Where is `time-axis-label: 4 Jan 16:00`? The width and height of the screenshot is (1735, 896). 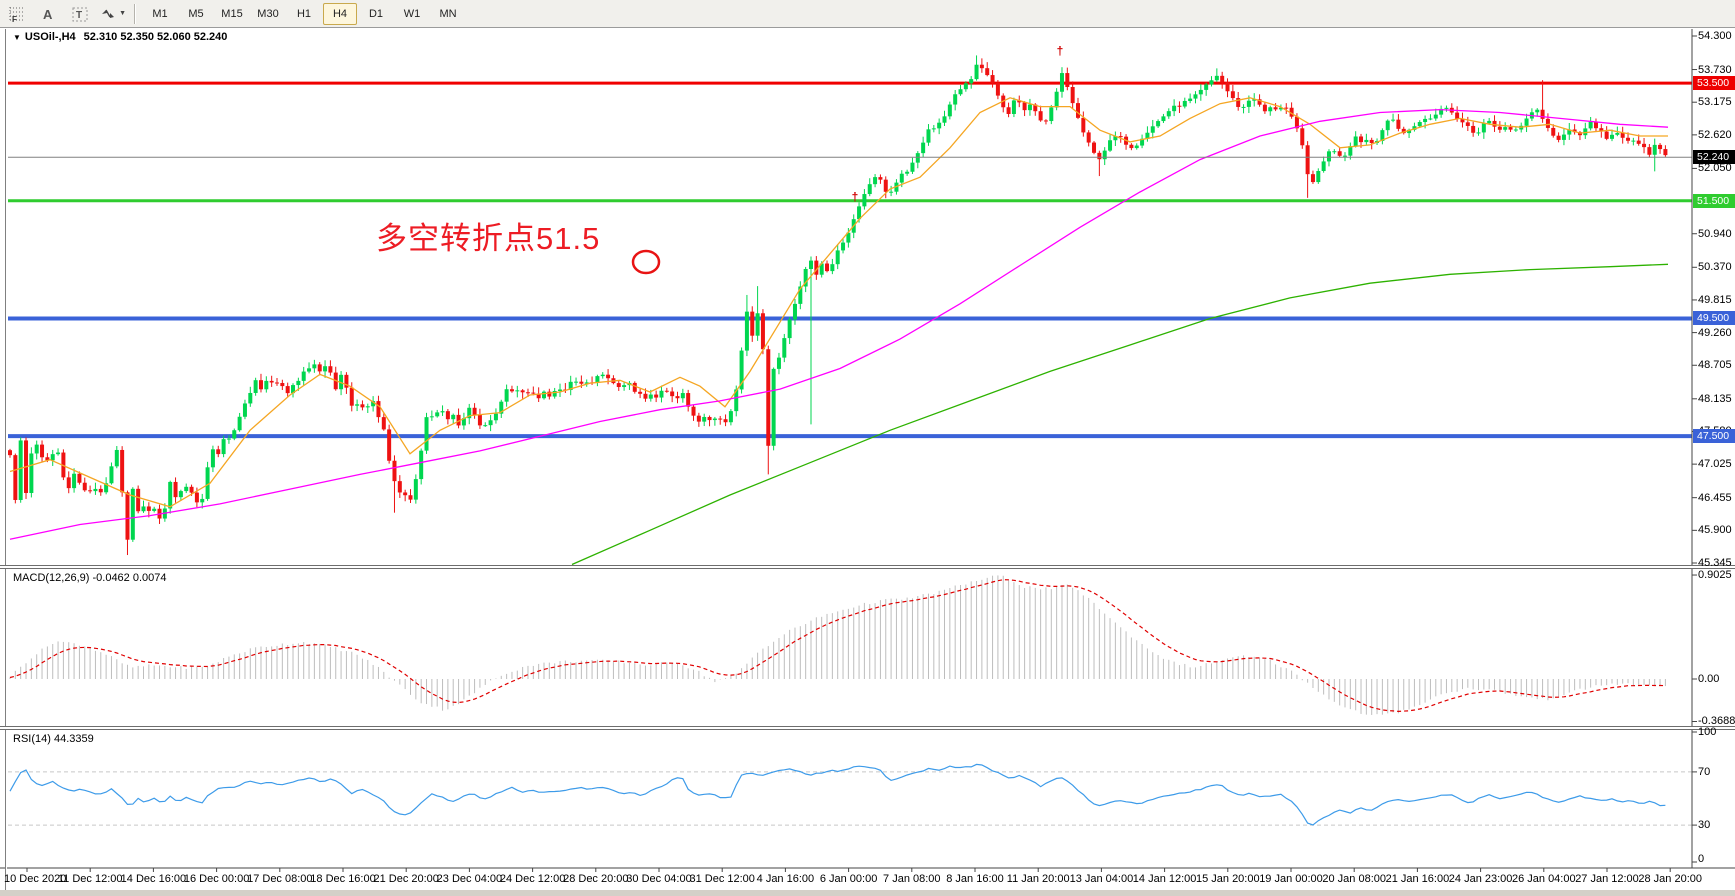 time-axis-label: 4 Jan 16:00 is located at coordinates (785, 879).